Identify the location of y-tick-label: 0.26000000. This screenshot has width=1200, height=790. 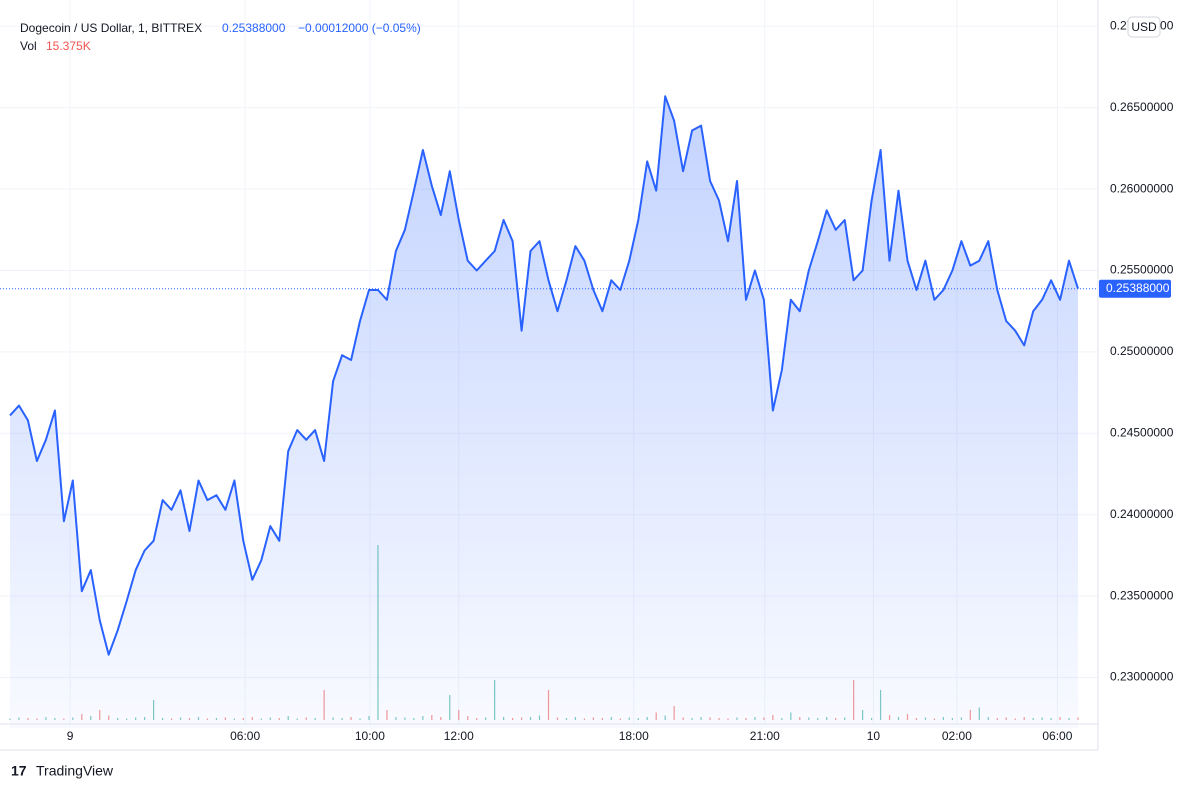
(1142, 188).